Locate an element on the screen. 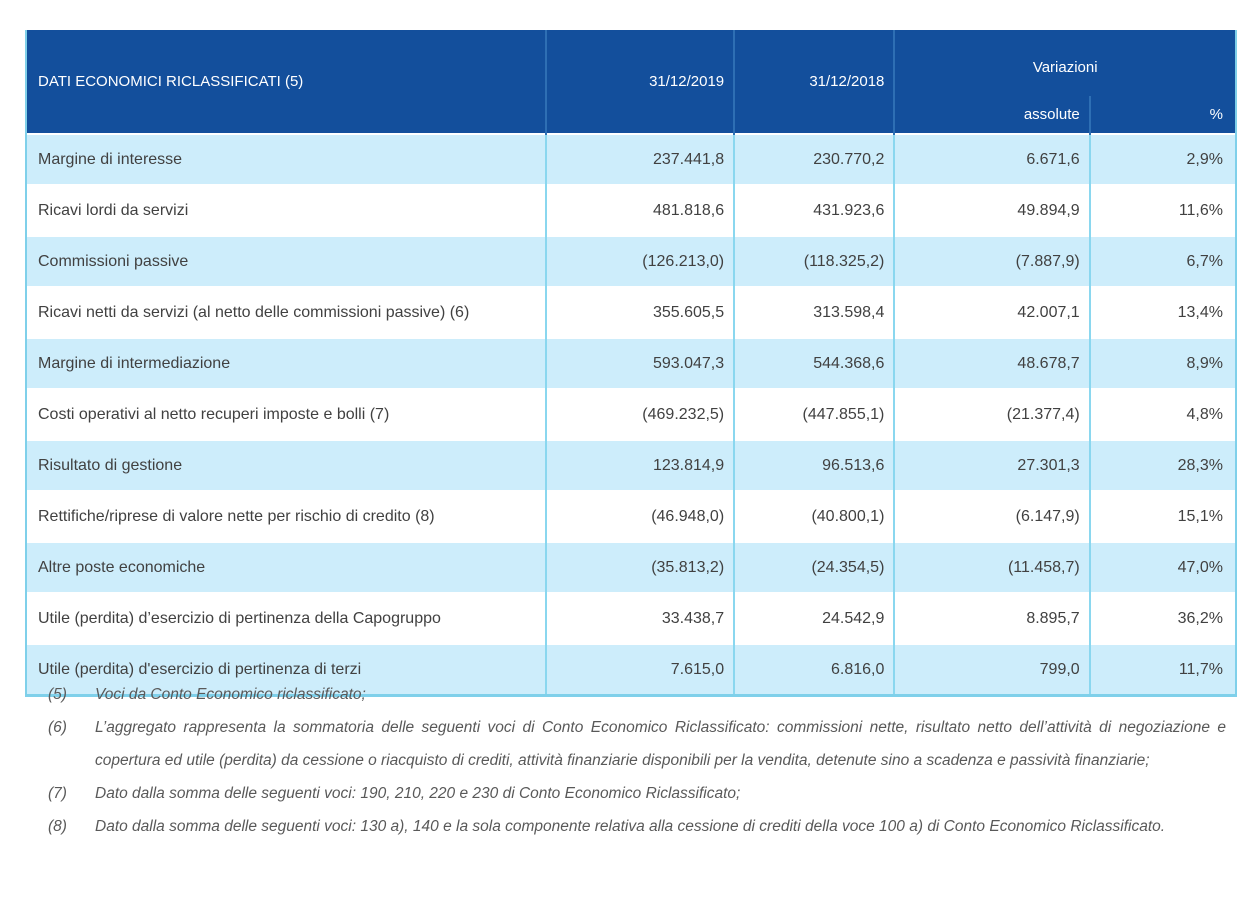  value-assolute: 42.007,1 is located at coordinates (992, 312).